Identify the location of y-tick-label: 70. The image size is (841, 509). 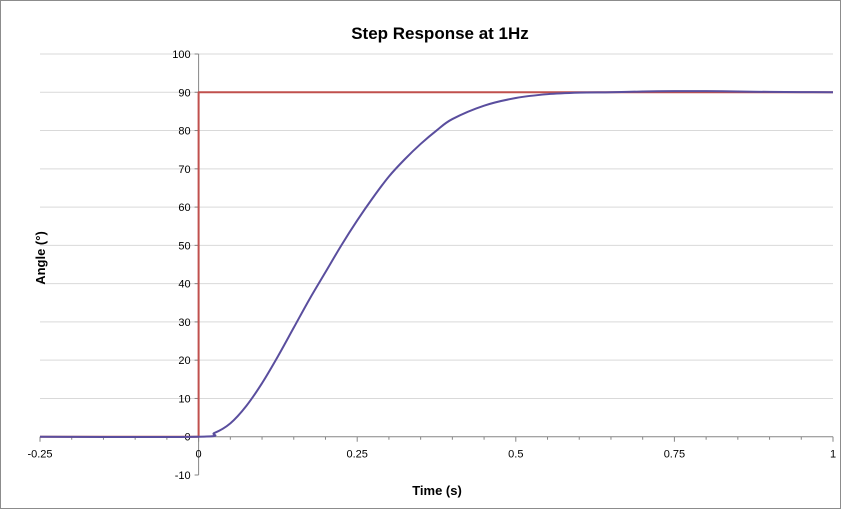
(184, 170).